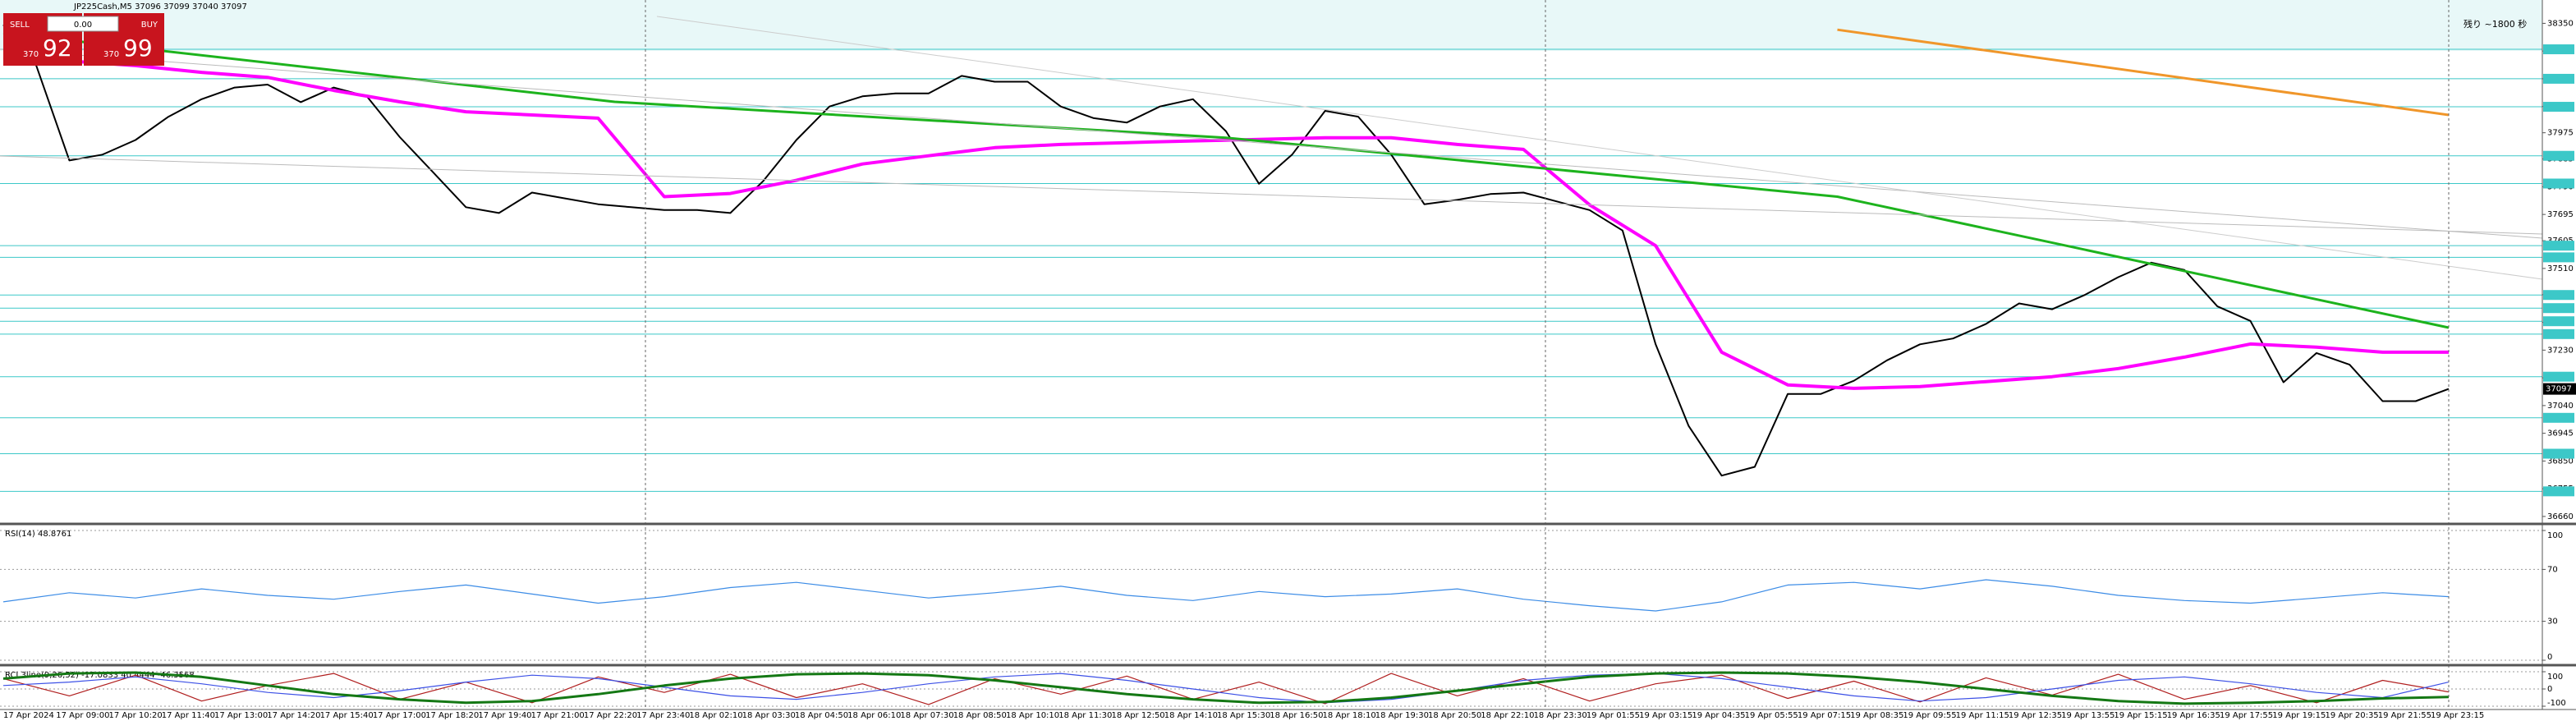 The image size is (2576, 721). What do you see at coordinates (769, 715) in the screenshot?
I see `time-label: 18 Apr 03:30` at bounding box center [769, 715].